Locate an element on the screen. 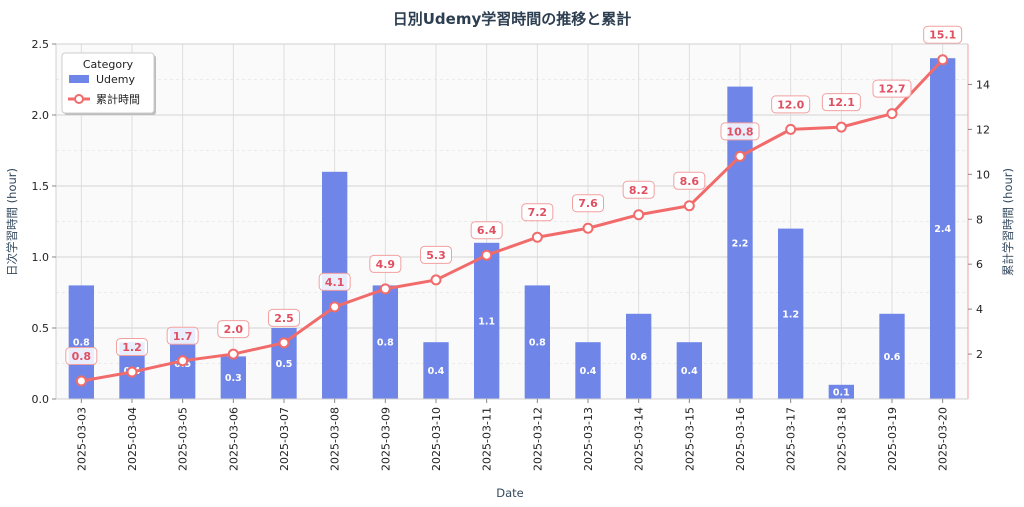 The image size is (1024, 507). line-value-label: 4.9 is located at coordinates (386, 264).